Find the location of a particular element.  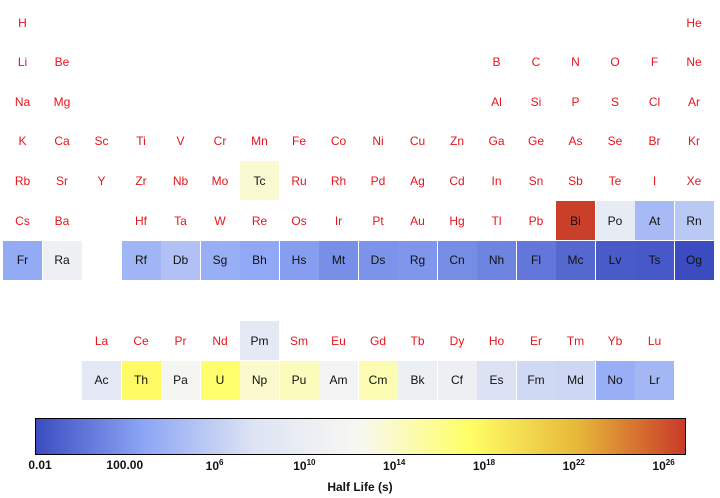

element-cell-sb: Sb is located at coordinates (575, 180).